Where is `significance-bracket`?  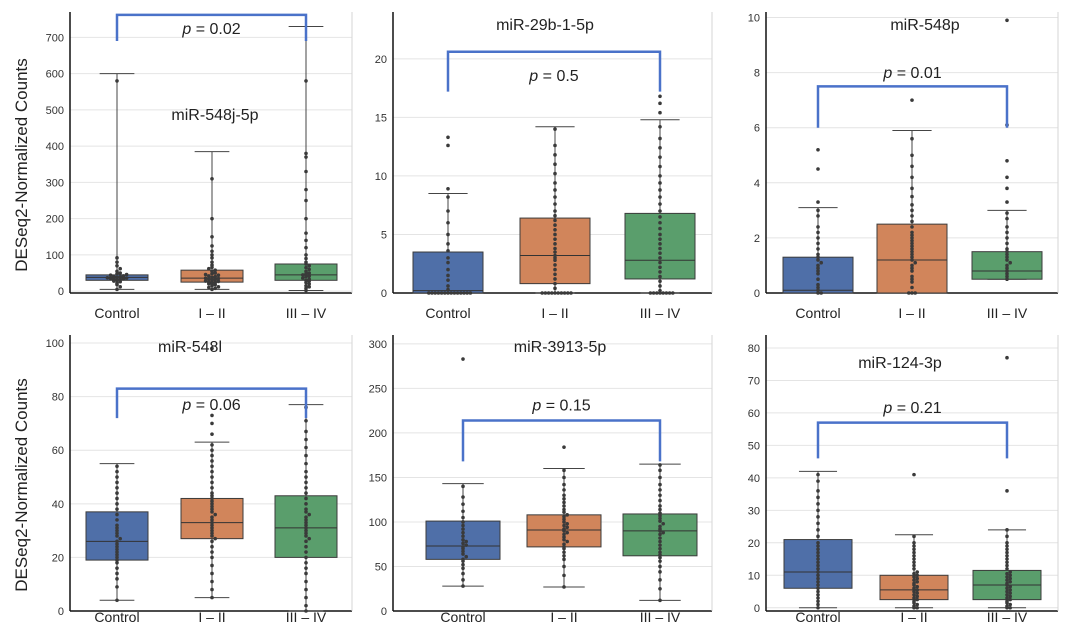 significance-bracket is located at coordinates (912, 440).